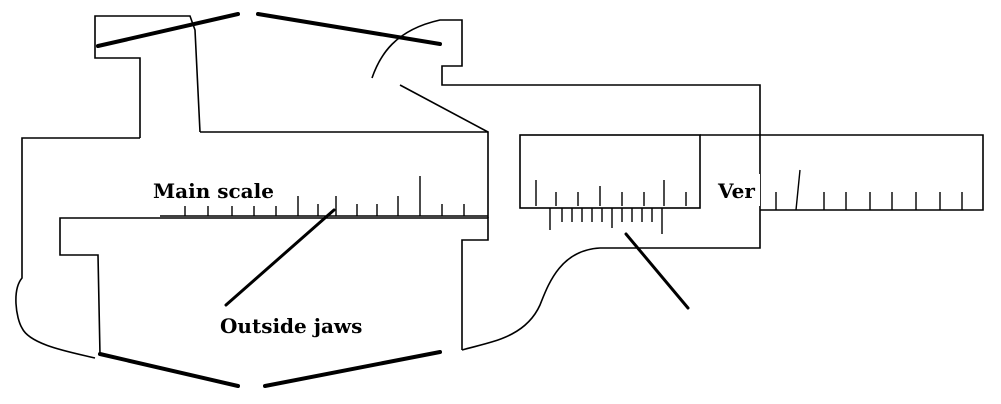 This screenshot has width=1001, height=404. What do you see at coordinates (606, 221) in the screenshot?
I see `vernier-scale-ticks` at bounding box center [606, 221].